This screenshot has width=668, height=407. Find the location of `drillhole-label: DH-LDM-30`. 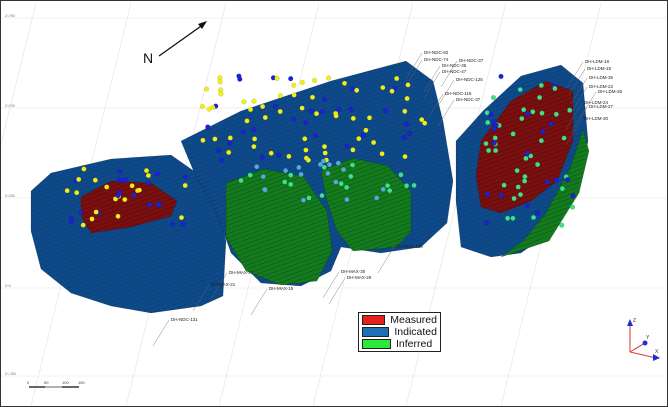

drillhole-label: DH-LDM-30 is located at coordinates (596, 118).